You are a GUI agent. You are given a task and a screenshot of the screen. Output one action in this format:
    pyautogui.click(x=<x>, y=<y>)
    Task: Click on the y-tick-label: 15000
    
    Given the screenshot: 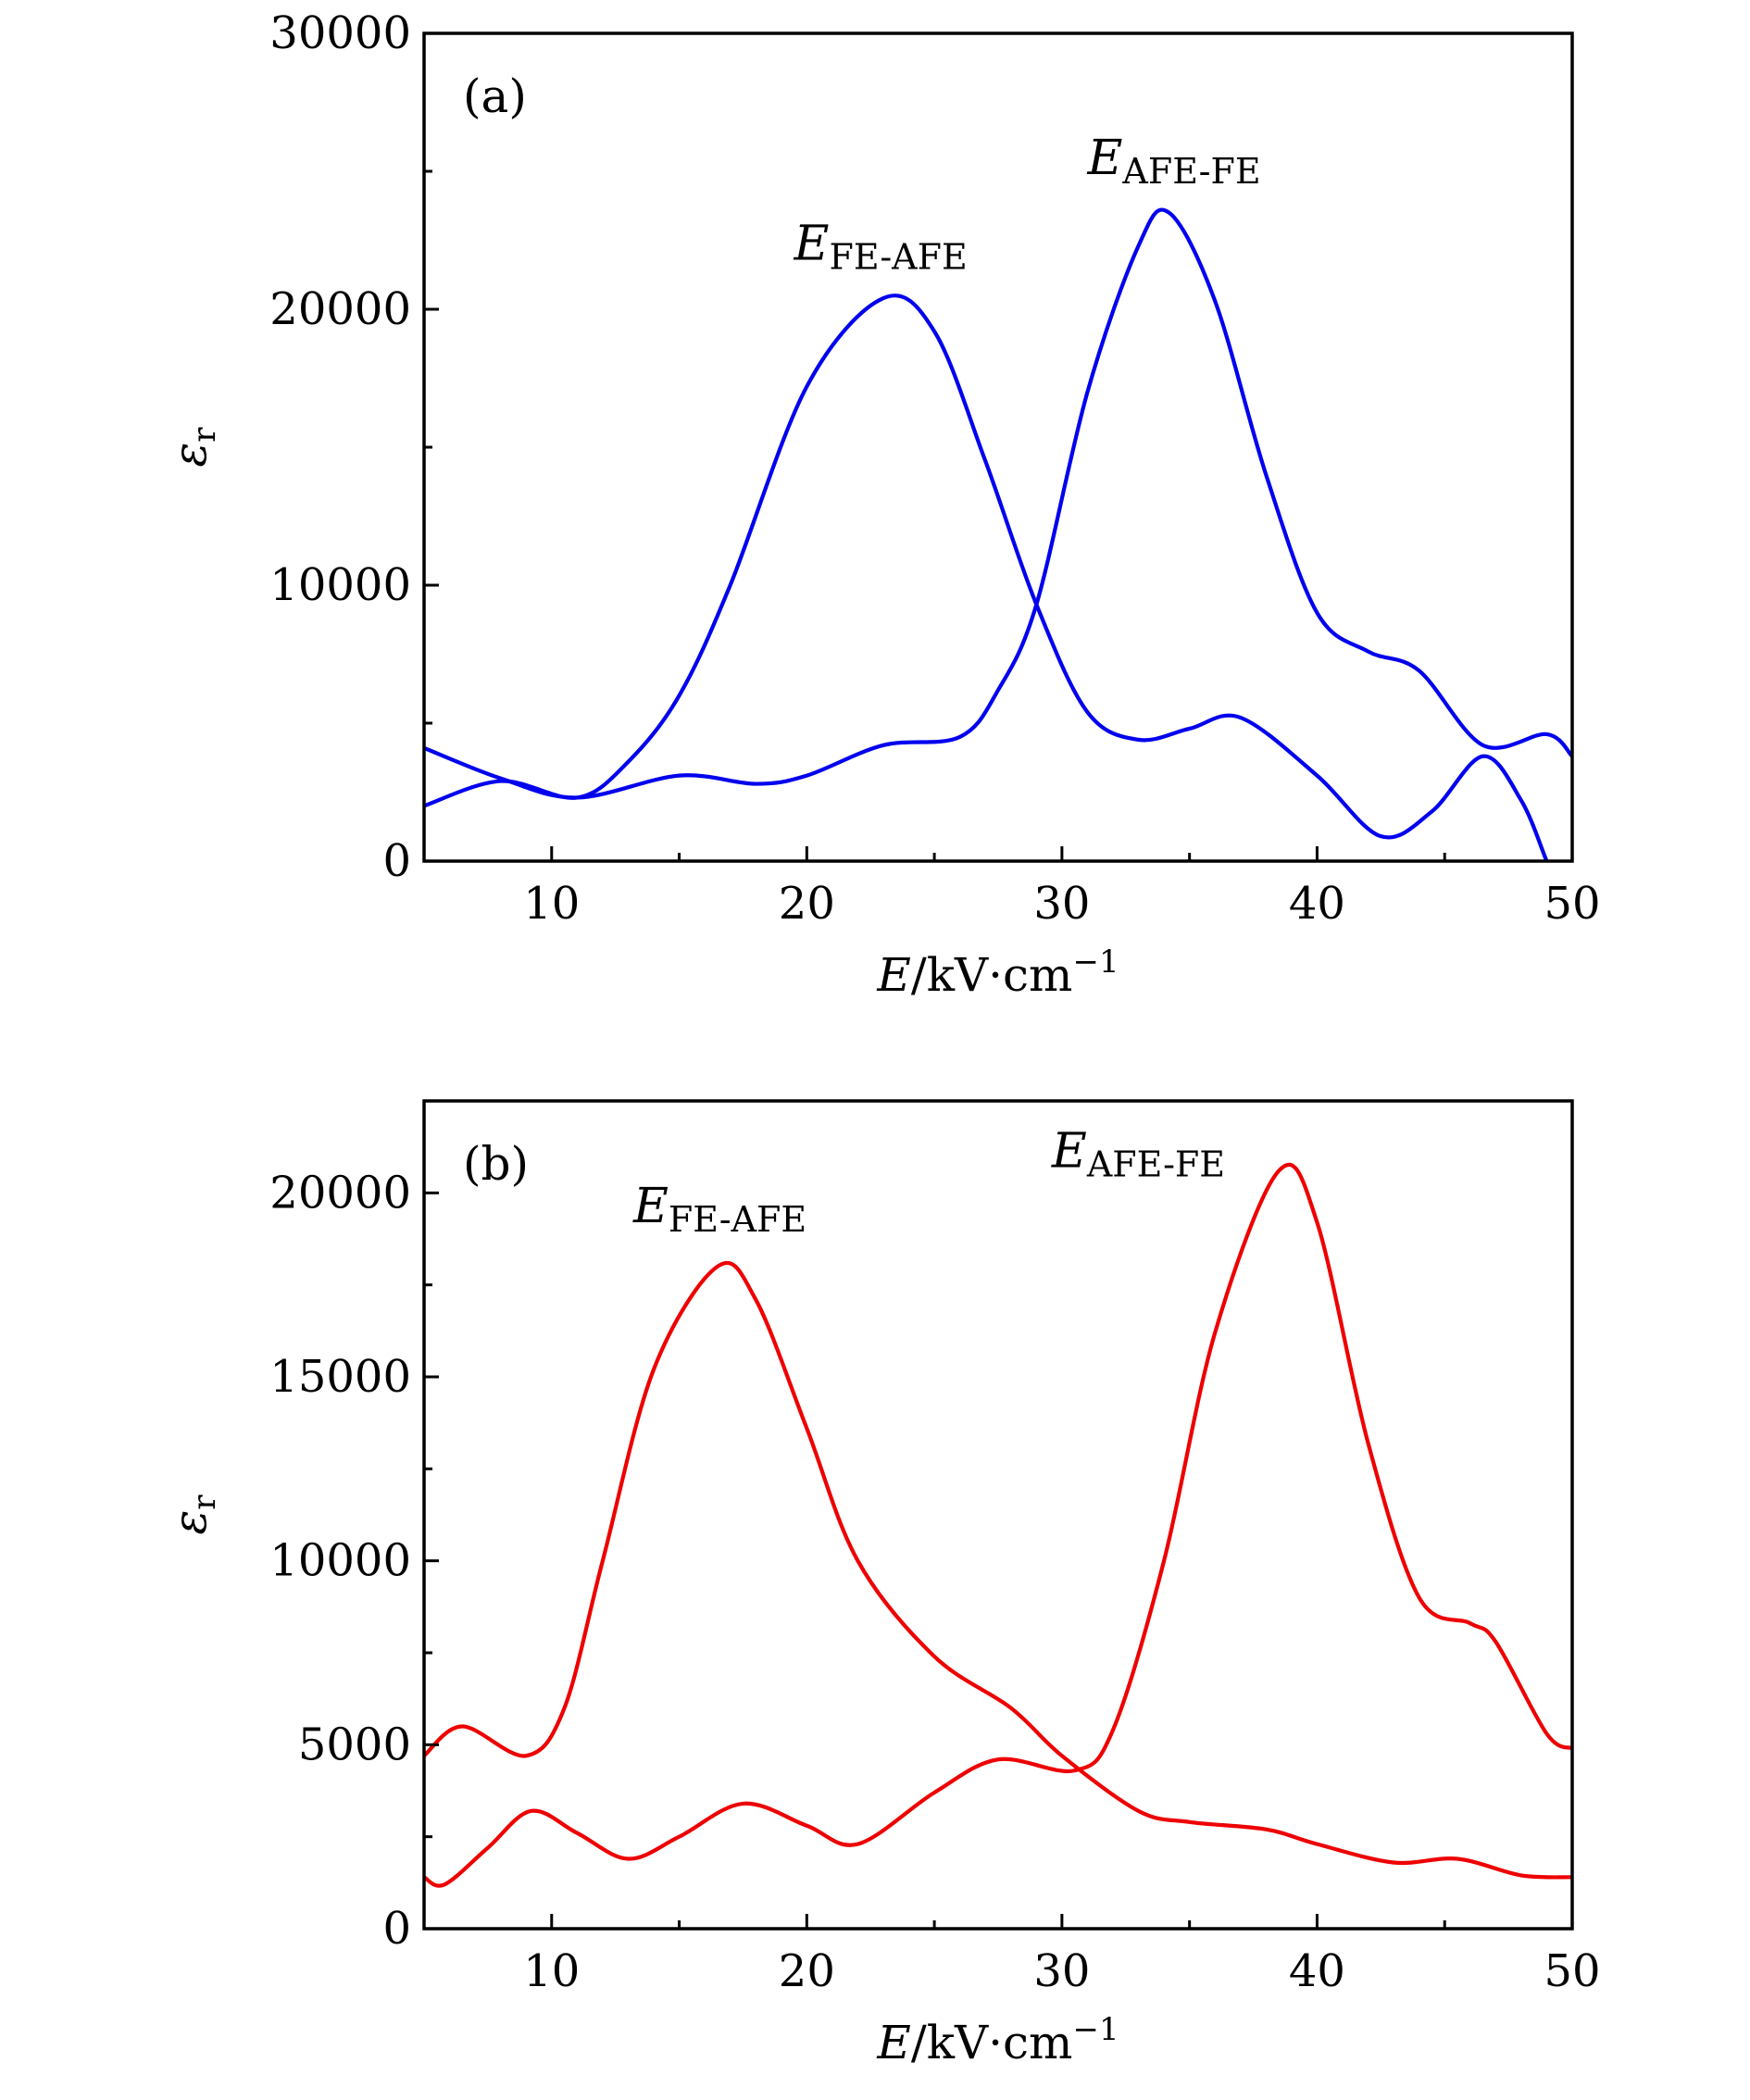 What is the action you would take?
    pyautogui.click(x=340, y=1377)
    